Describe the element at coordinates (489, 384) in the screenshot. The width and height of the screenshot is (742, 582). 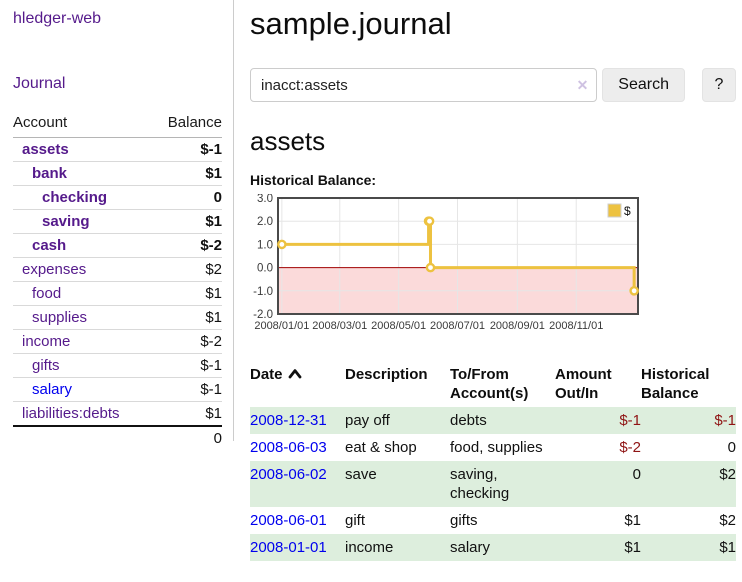
I see `column-header-accounts: To/From Account(s)` at that location.